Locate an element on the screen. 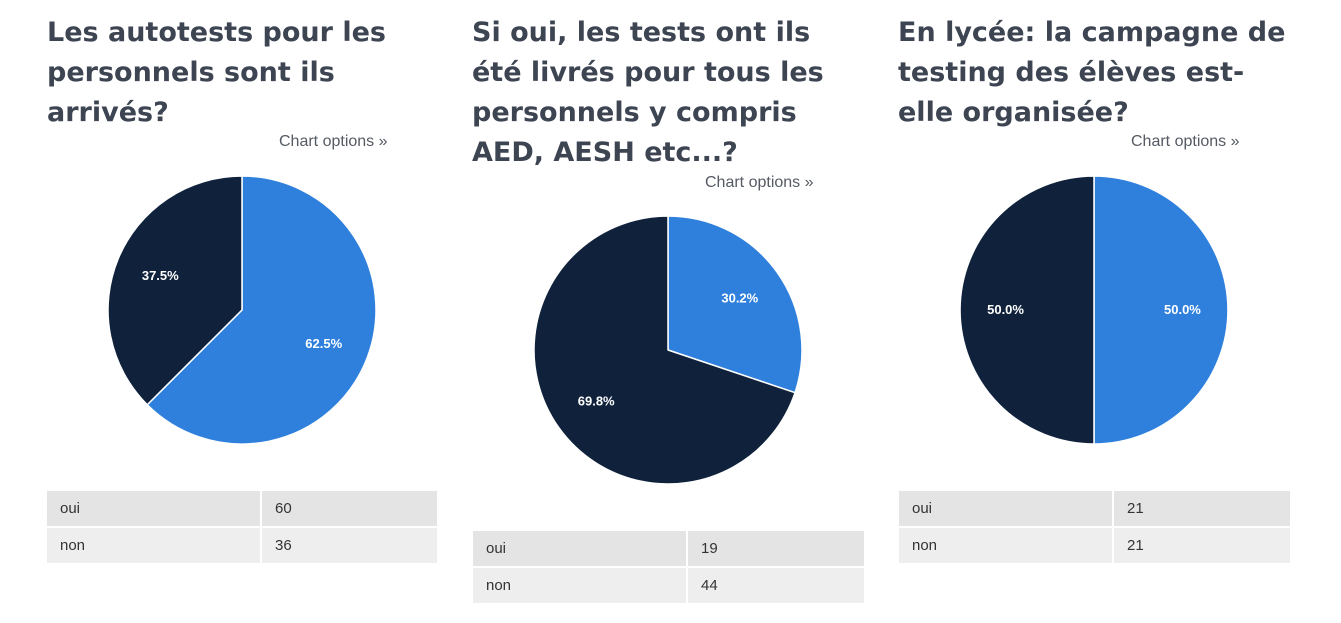 The image size is (1341, 623). pie-chart: 30.2% 69.8% is located at coordinates (668, 350).